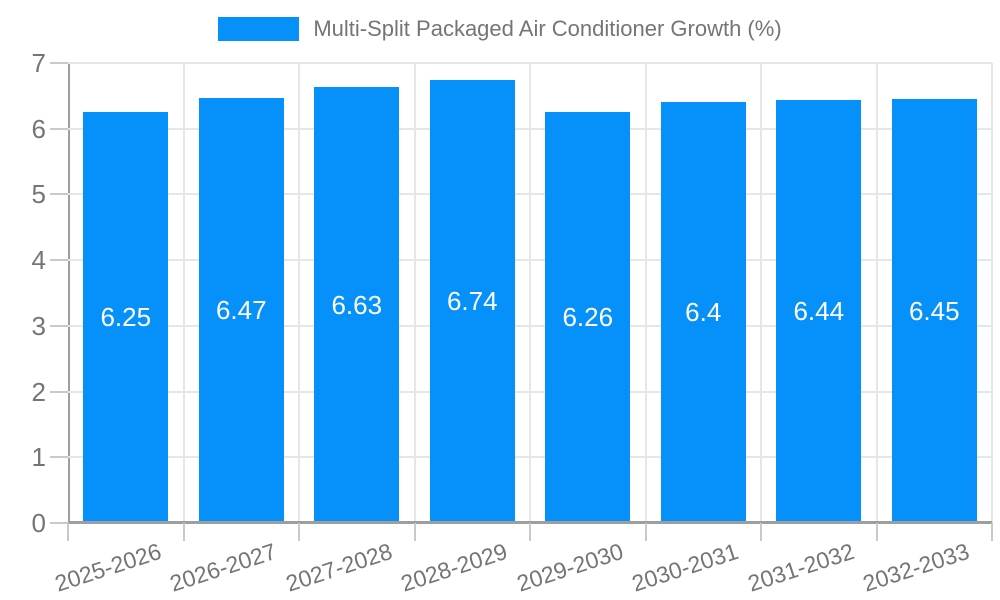 This screenshot has width=1000, height=600. I want to click on bar-value-label: 6.74, so click(472, 301).